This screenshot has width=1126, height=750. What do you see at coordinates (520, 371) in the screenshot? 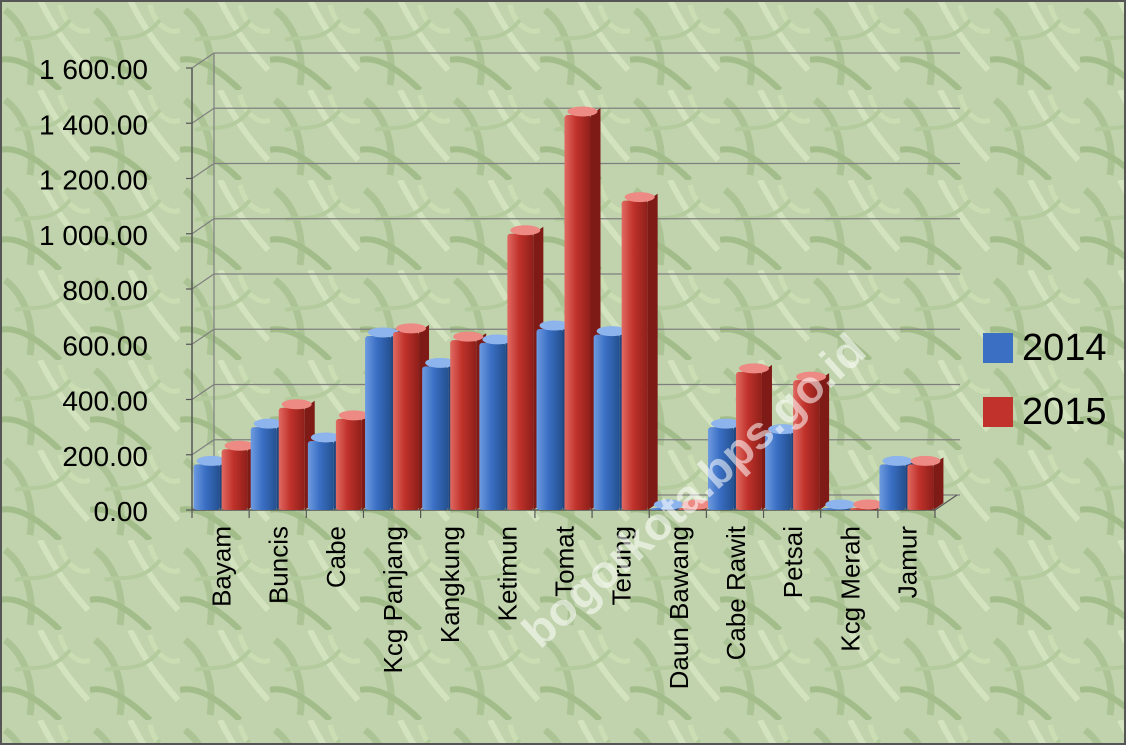
I see `bar-2015-ketimun` at bounding box center [520, 371].